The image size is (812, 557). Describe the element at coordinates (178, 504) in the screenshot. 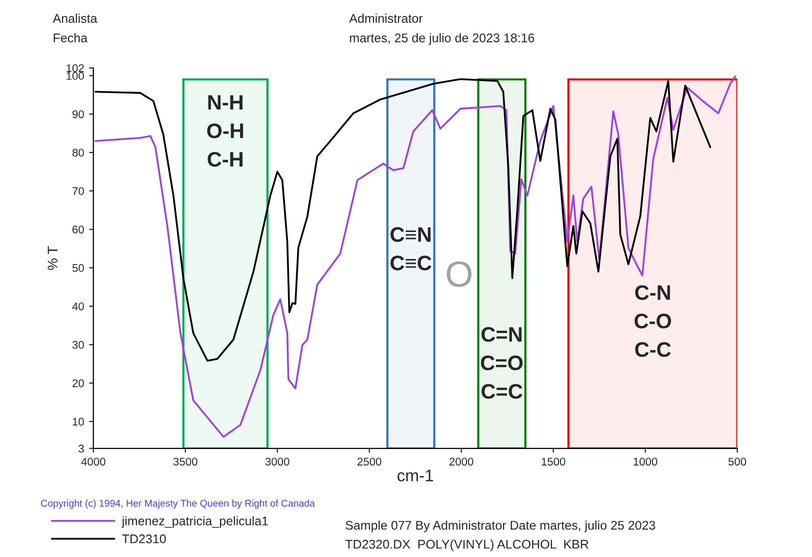

I see `text: Copyright (c) 1994, Her Majesty The Queen by Right of Canada` at that location.